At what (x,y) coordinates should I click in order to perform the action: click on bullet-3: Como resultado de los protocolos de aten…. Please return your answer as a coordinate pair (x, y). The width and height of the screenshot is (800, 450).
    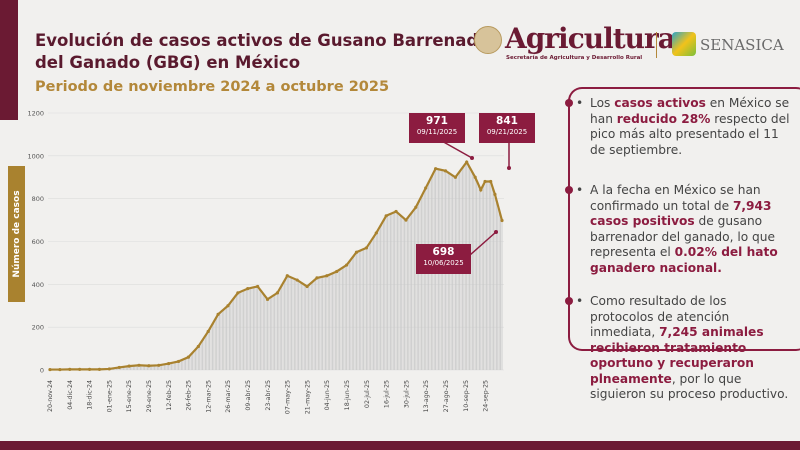
    Looking at the image, I should click on (683, 348).